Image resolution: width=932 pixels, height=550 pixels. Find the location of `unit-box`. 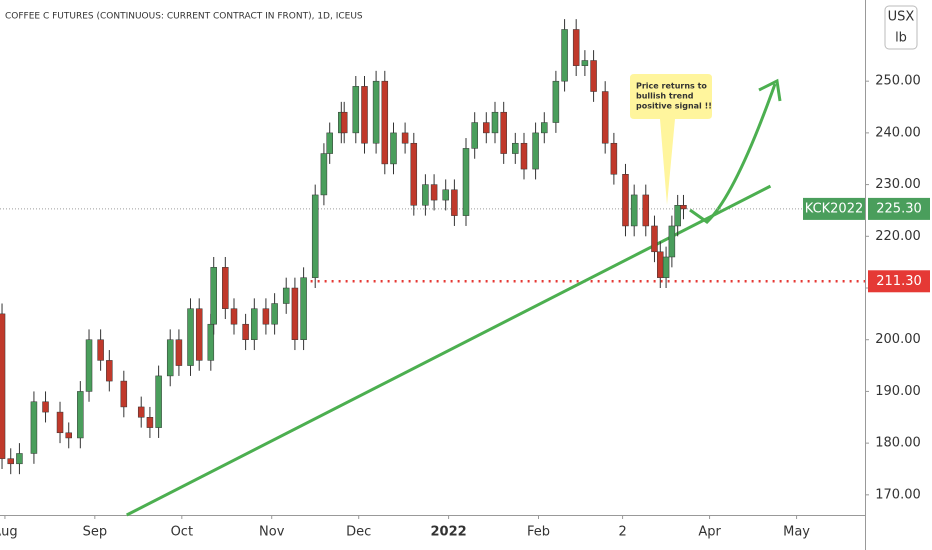

unit-box is located at coordinates (901, 27).